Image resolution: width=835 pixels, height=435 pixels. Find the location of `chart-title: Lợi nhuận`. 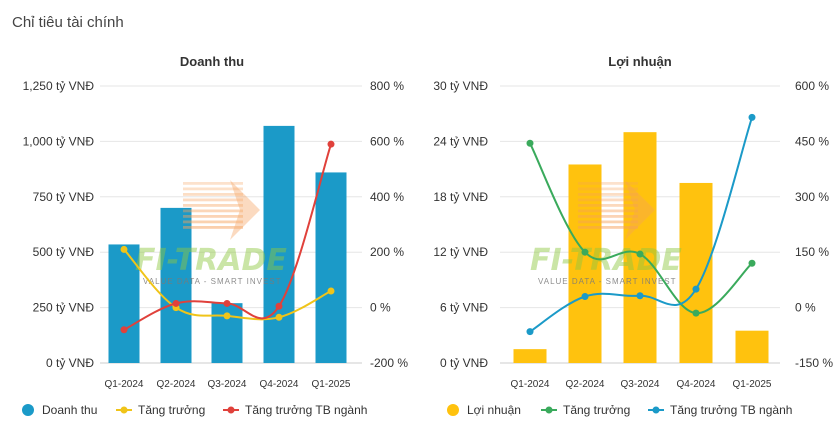

chart-title: Lợi nhuận is located at coordinates (639, 61).